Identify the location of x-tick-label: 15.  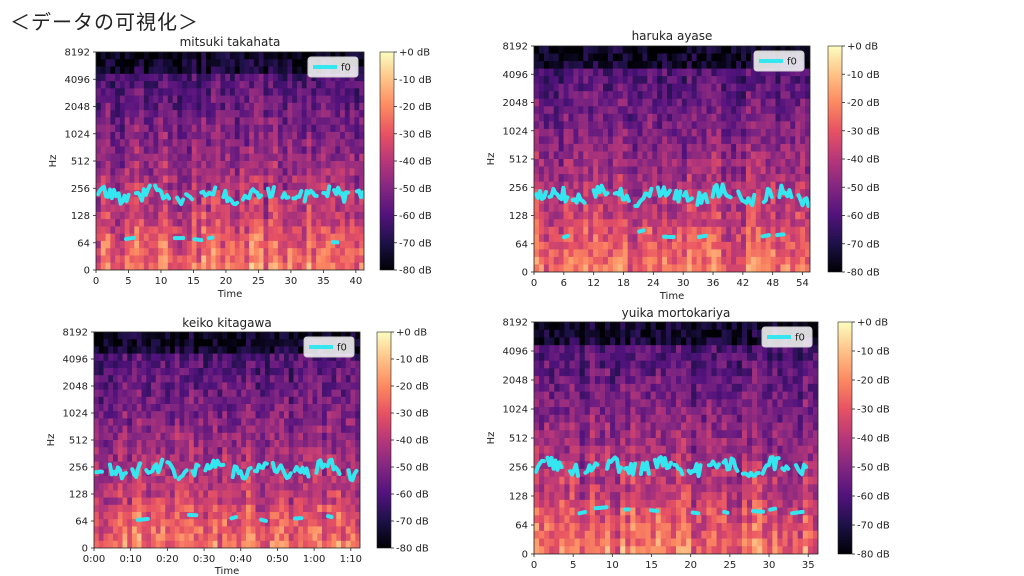
(651, 565).